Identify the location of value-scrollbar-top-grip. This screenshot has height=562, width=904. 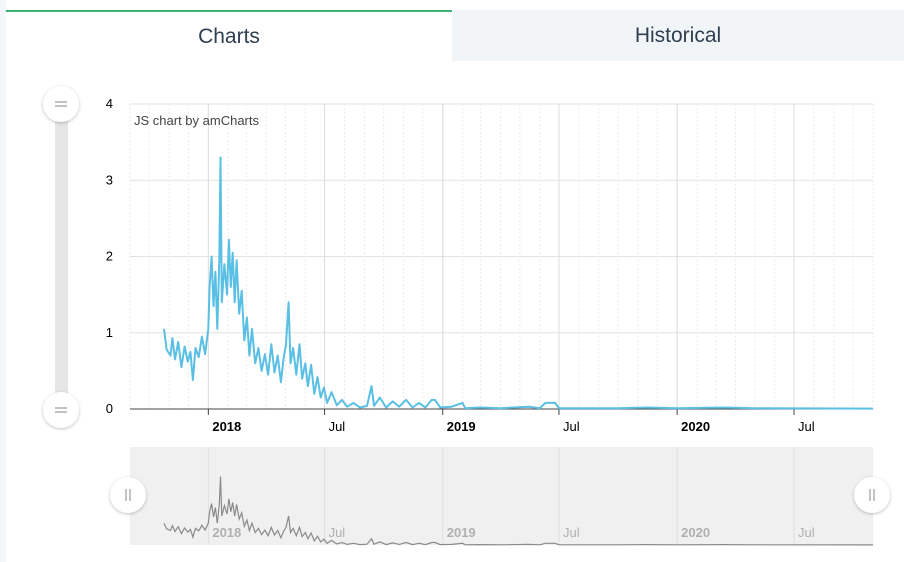
(61, 104).